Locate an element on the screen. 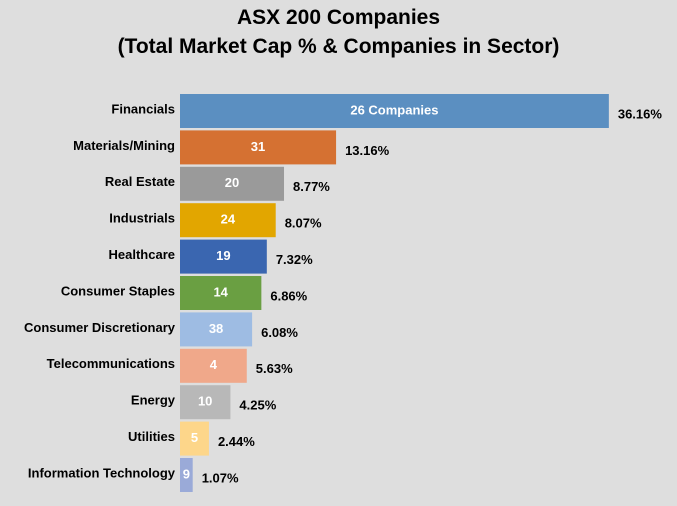 The height and width of the screenshot is (506, 677). bar-count-label: 14 is located at coordinates (220, 291).